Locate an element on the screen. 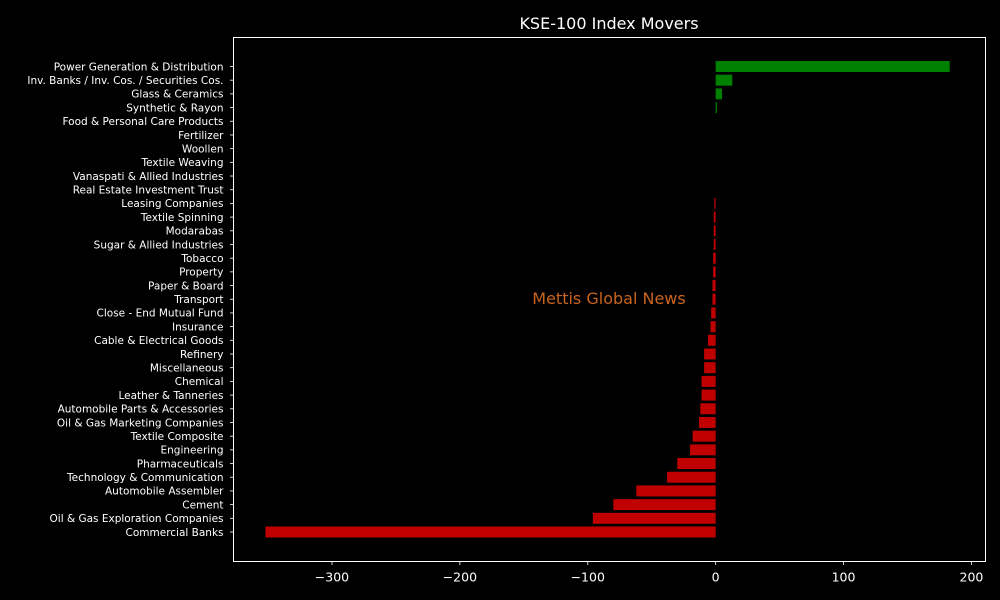 The image size is (1000, 600). category-label: Refinery is located at coordinates (202, 355).